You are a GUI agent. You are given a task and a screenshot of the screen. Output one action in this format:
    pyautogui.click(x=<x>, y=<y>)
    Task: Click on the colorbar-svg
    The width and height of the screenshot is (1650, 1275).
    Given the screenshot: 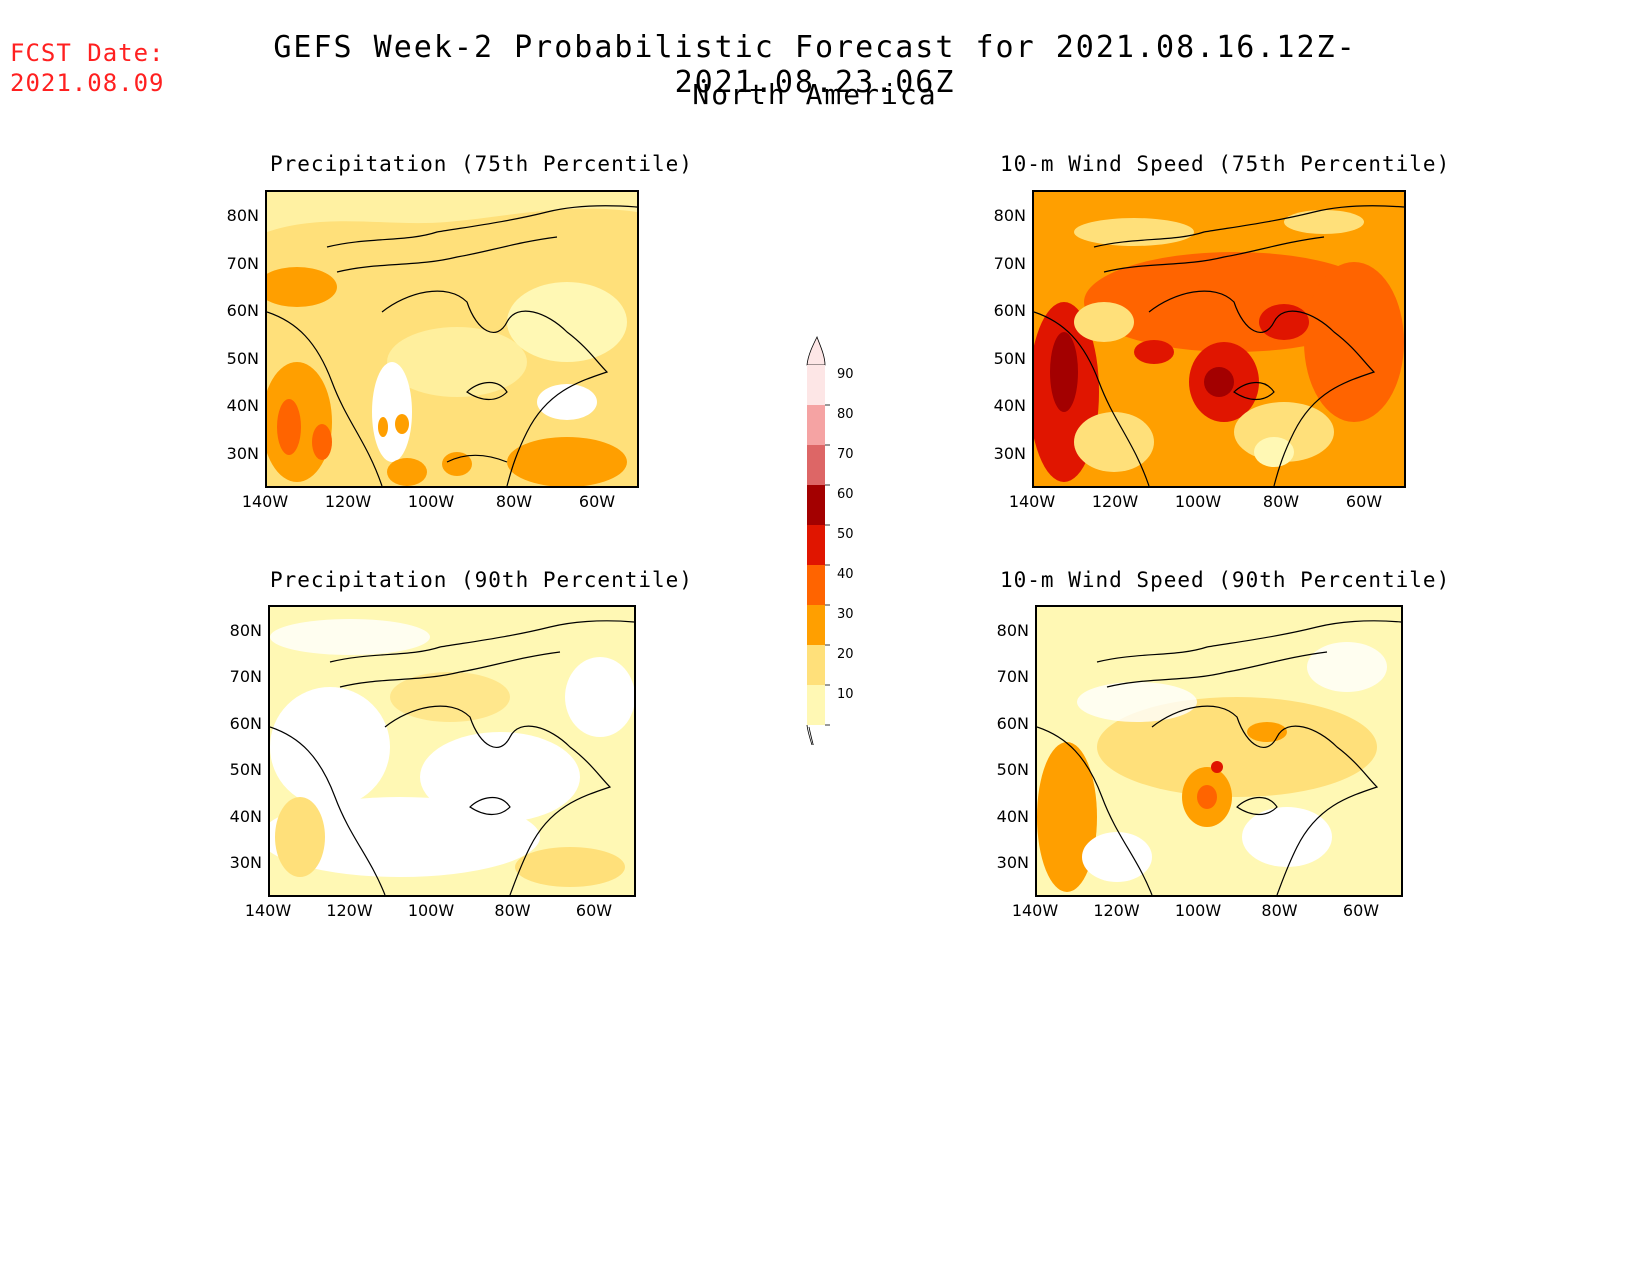 What is the action you would take?
    pyautogui.click(x=818, y=548)
    